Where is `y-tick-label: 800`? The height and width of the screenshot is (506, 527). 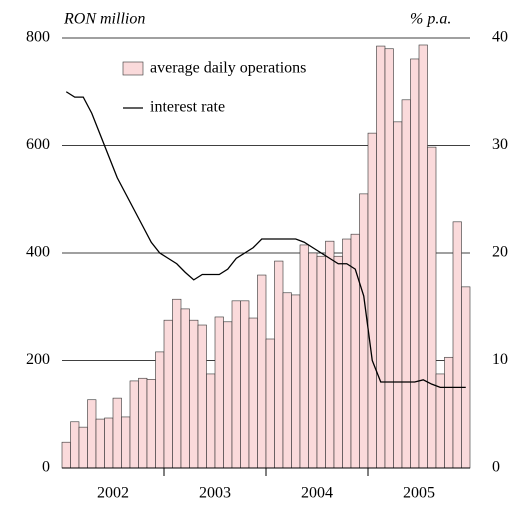
y-tick-label: 800 is located at coordinates (38, 37).